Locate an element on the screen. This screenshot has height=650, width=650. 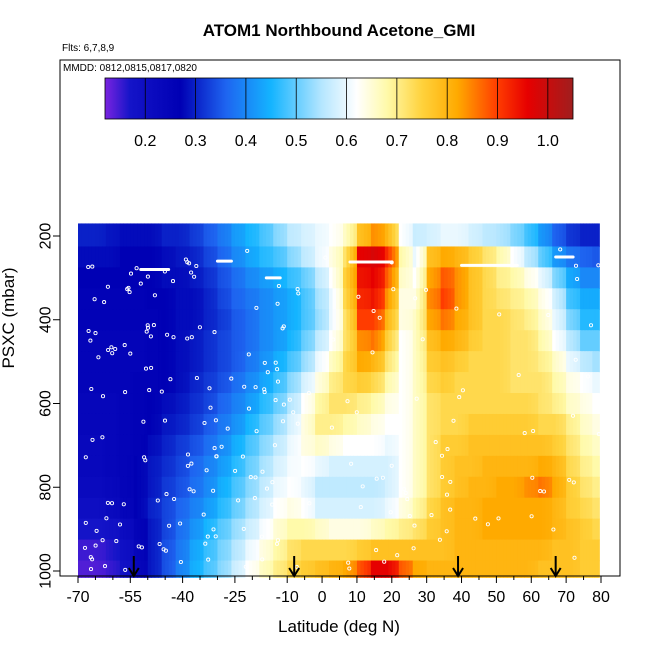
x-tick-label: 20 is located at coordinates (392, 597).